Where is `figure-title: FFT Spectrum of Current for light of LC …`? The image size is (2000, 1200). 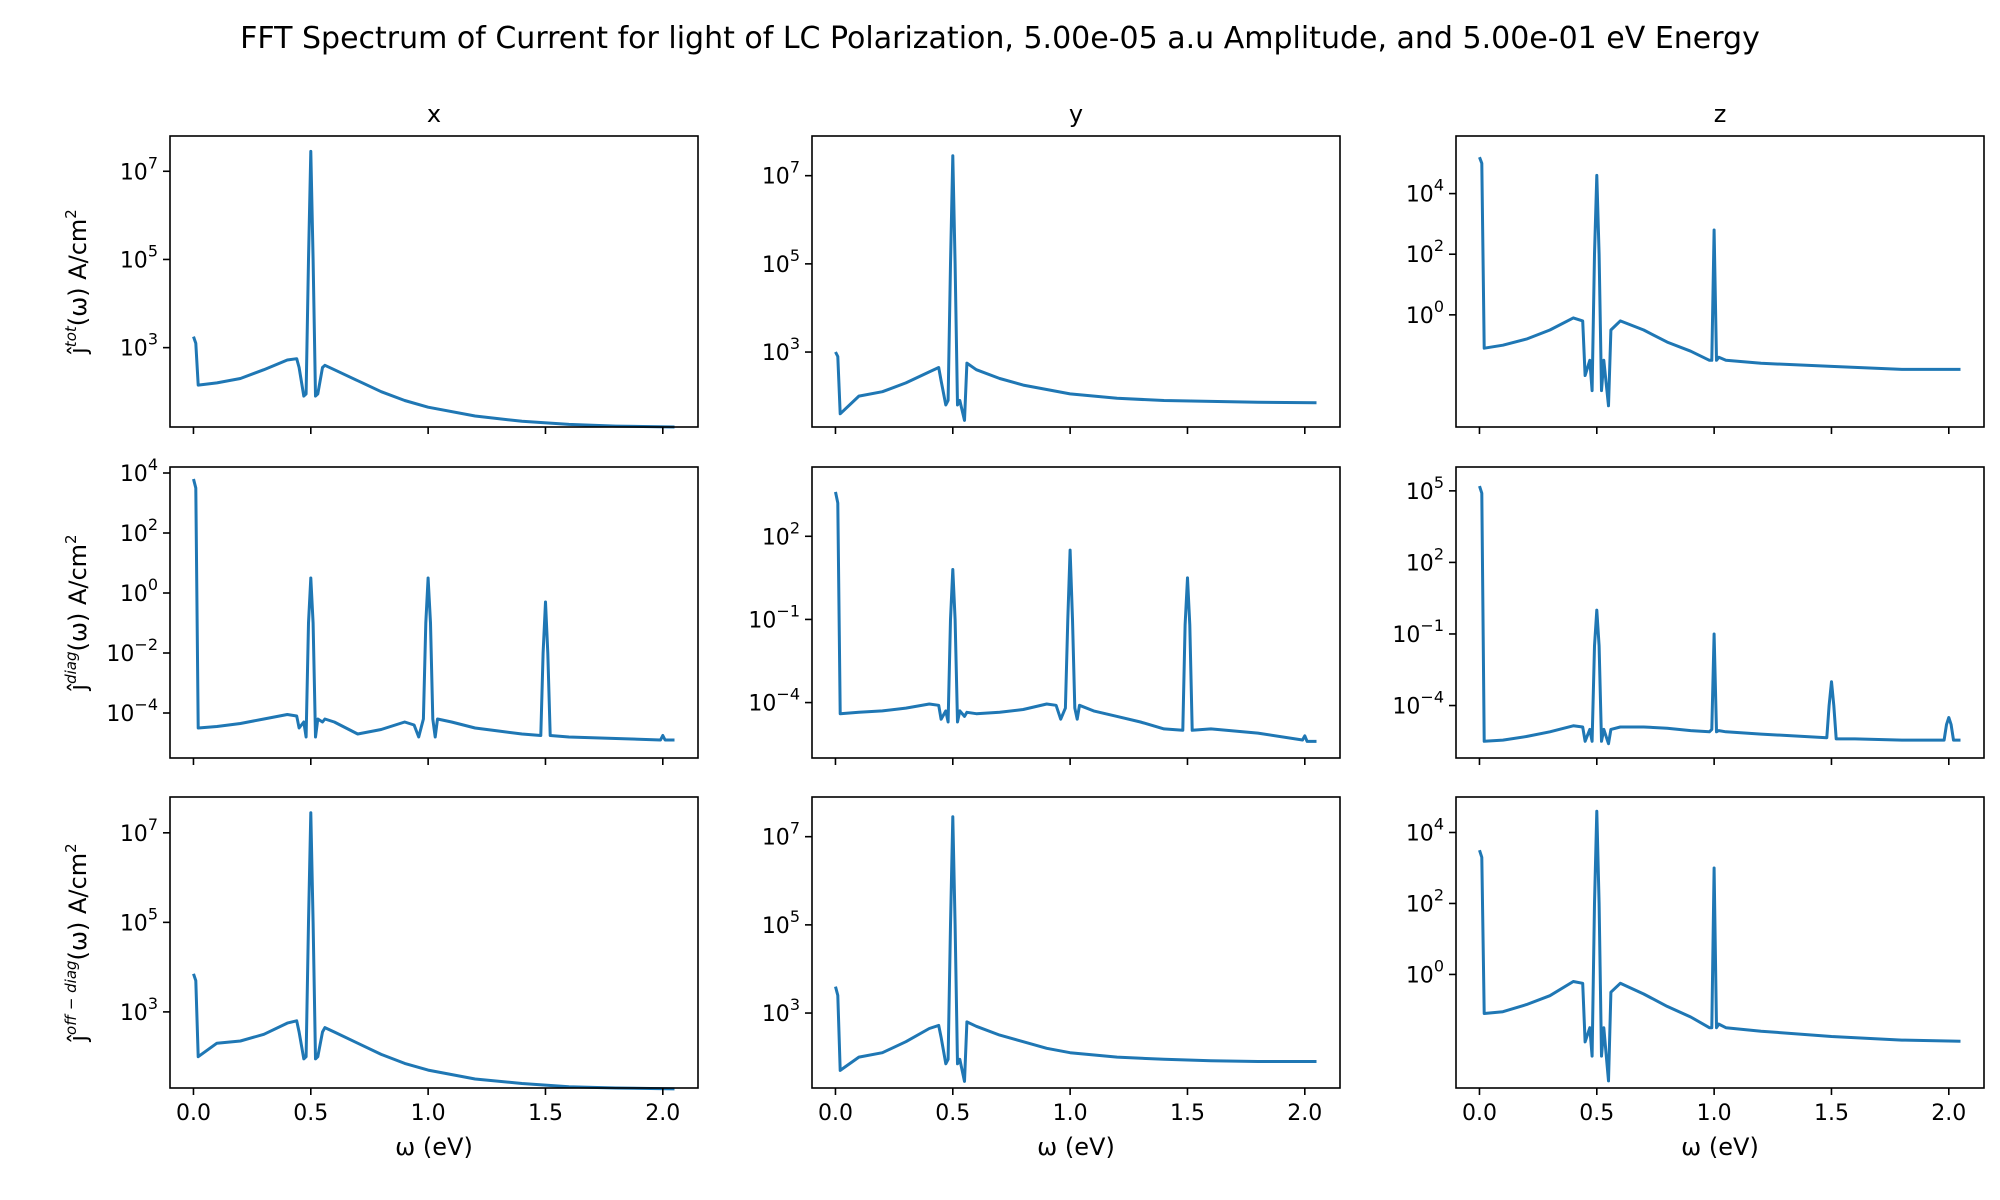 figure-title: FFT Spectrum of Current for light of LC … is located at coordinates (1000, 38).